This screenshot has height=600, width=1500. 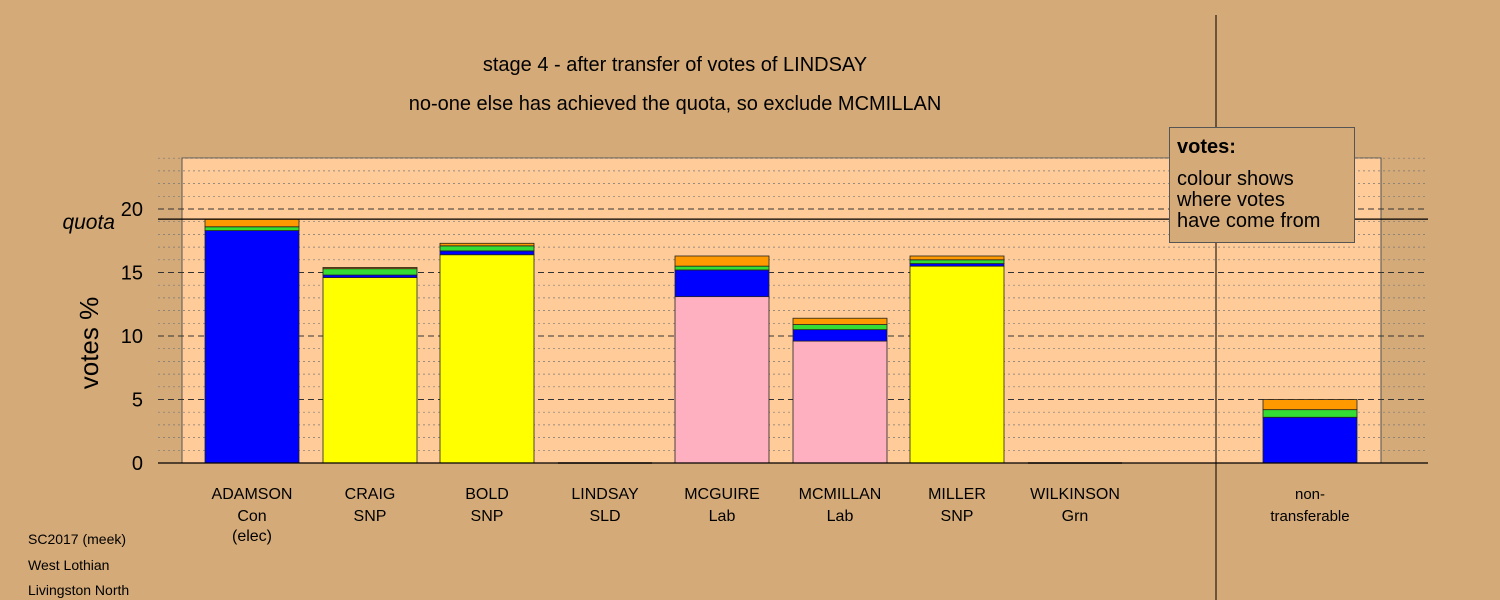 I want to click on x-tick-label: MCGUIRE, so click(x=722, y=494).